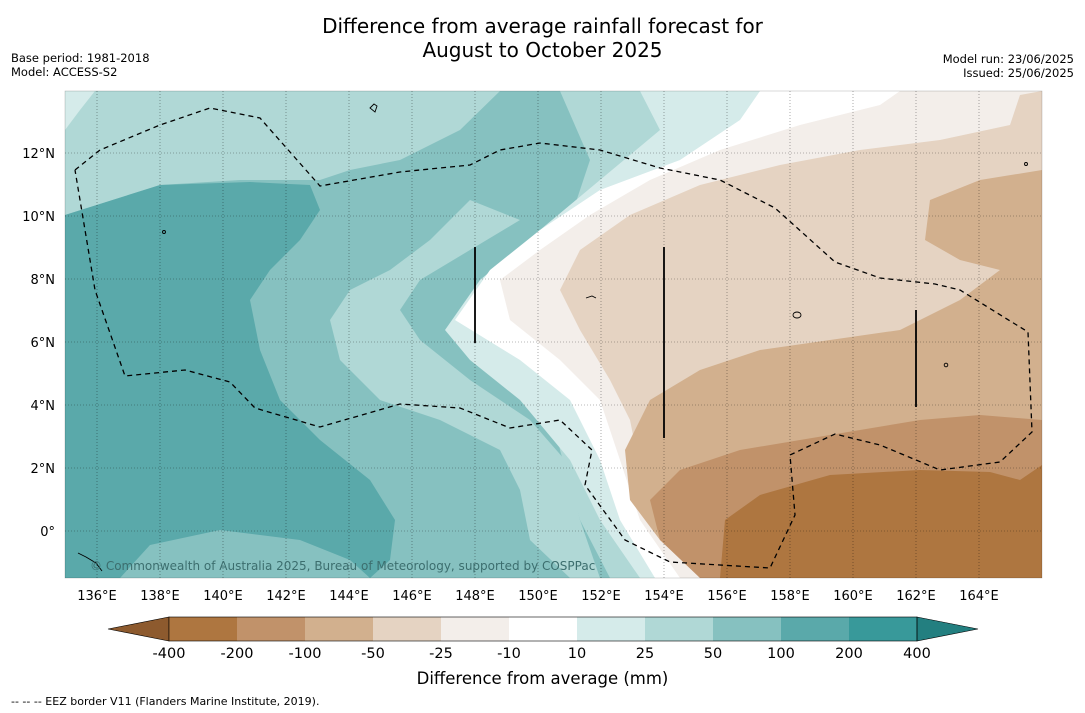  I want to click on meta-left: Base period: 1981-2018 Model: ACCESS-S2, so click(80, 65).